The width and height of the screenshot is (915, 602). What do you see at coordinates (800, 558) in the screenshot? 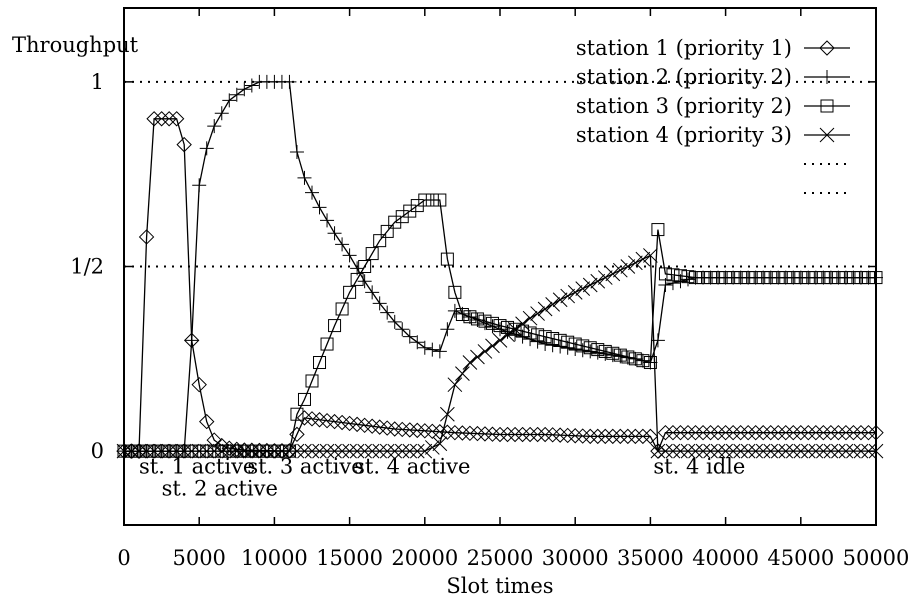
I see `x-tick-label-9: 45000` at bounding box center [800, 558].